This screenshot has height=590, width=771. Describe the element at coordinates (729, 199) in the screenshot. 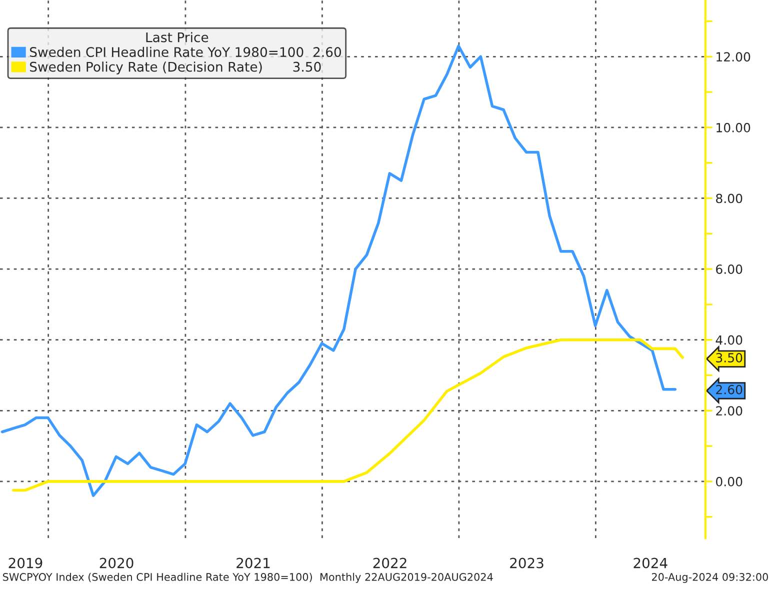

I see `y-tick-label: 8.00` at that location.